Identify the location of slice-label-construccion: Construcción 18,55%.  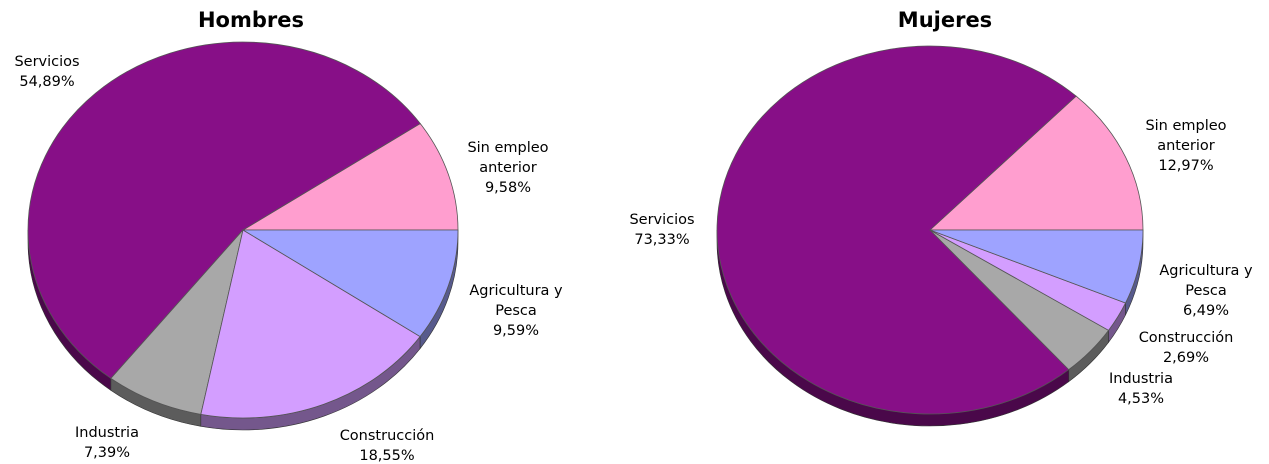
(387, 446).